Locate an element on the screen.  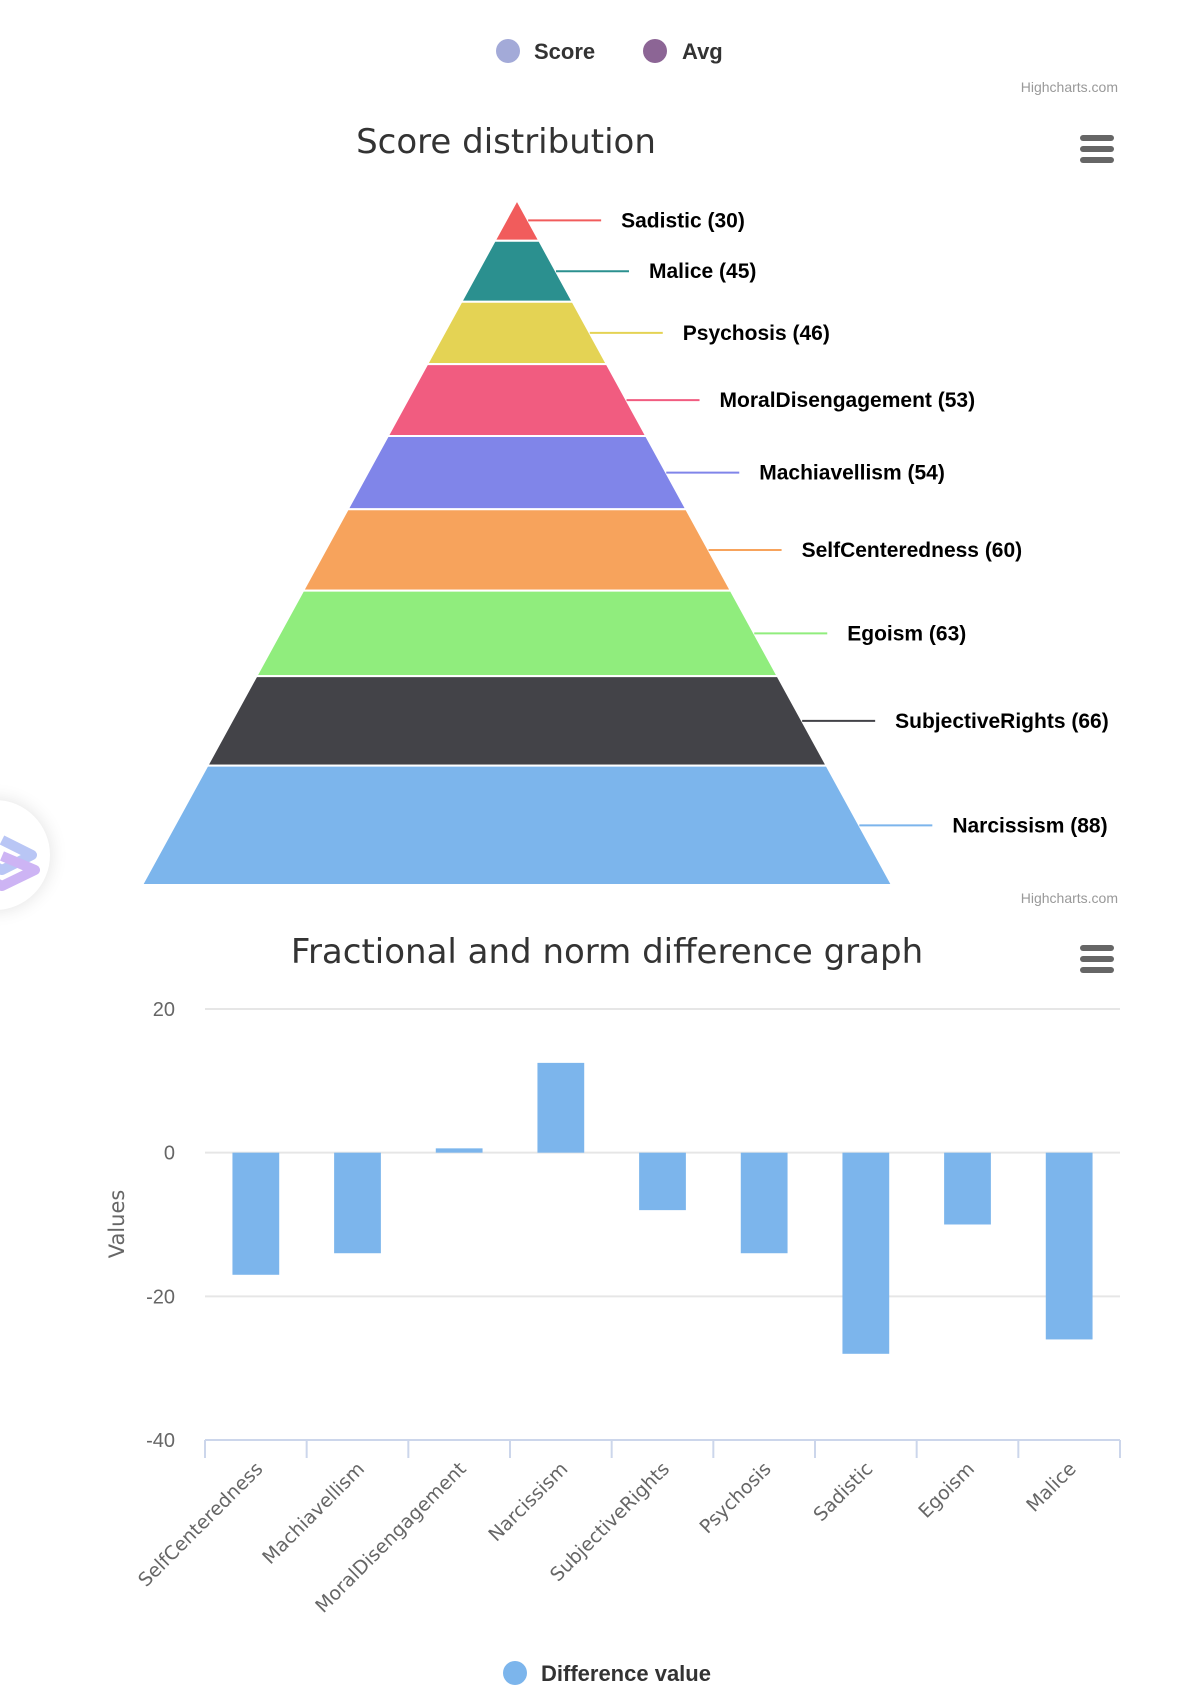
pyramid-segment-moraldisengagement is located at coordinates (517, 400).